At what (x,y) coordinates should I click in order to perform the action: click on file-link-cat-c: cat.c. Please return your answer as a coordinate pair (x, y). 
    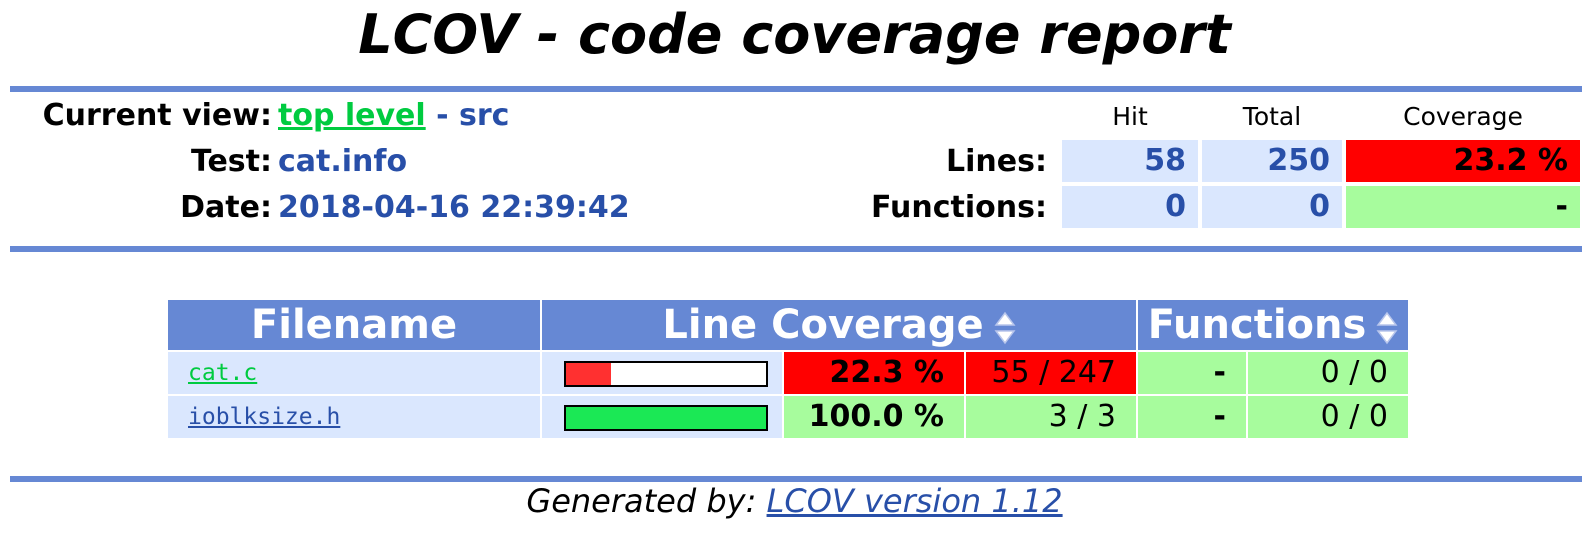
    Looking at the image, I should click on (223, 373).